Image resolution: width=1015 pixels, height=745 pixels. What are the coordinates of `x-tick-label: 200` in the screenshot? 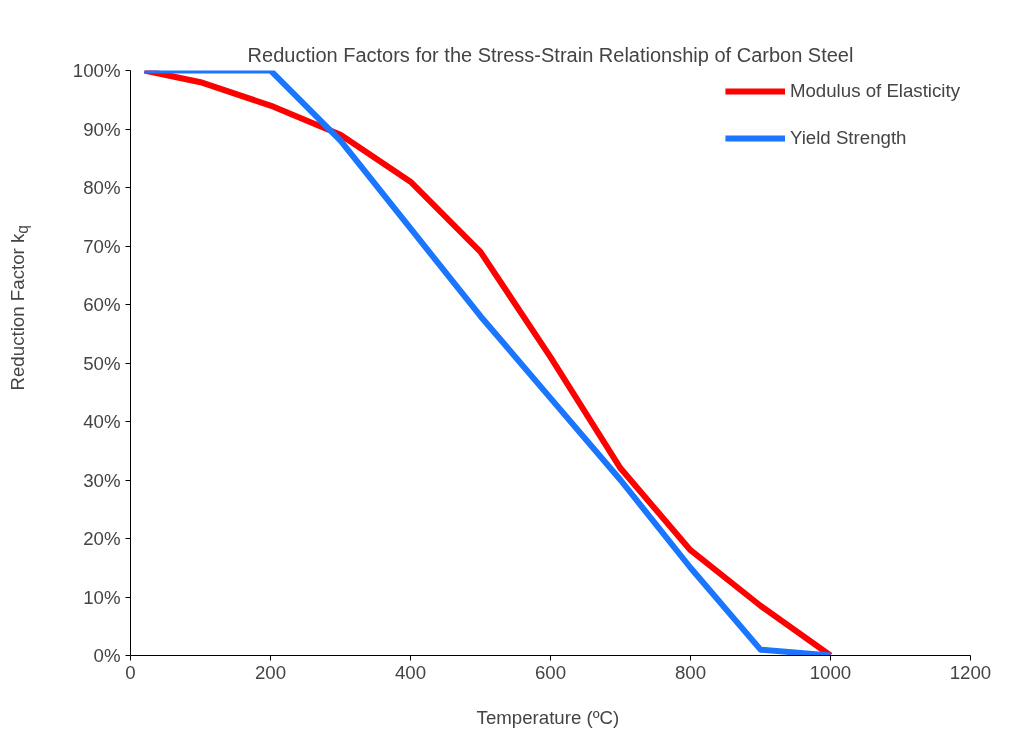 It's located at (270, 672).